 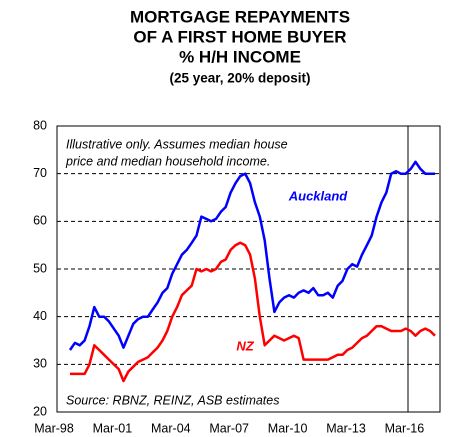 I want to click on chart-title: MORTGAGE REPAYMENTS, so click(x=240, y=16).